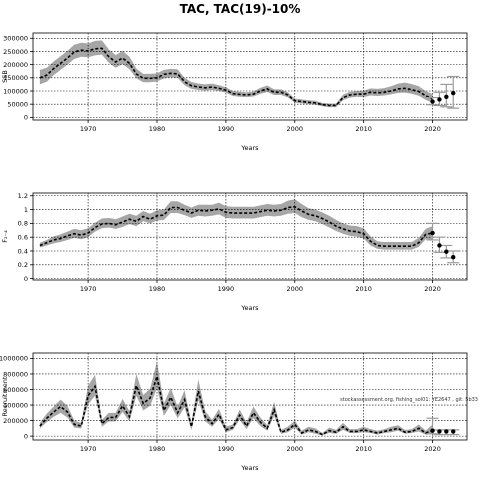  I want to click on ssb-forecast-point-2021, so click(439, 99).